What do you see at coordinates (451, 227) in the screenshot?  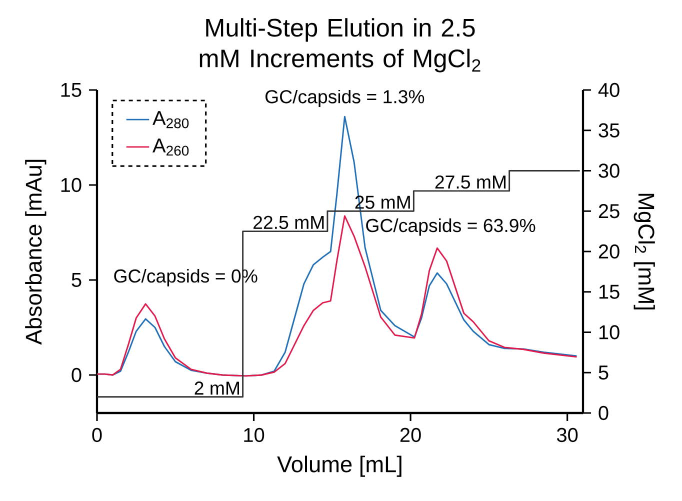 I see `annotation: GC/capsids = 63.9%` at bounding box center [451, 227].